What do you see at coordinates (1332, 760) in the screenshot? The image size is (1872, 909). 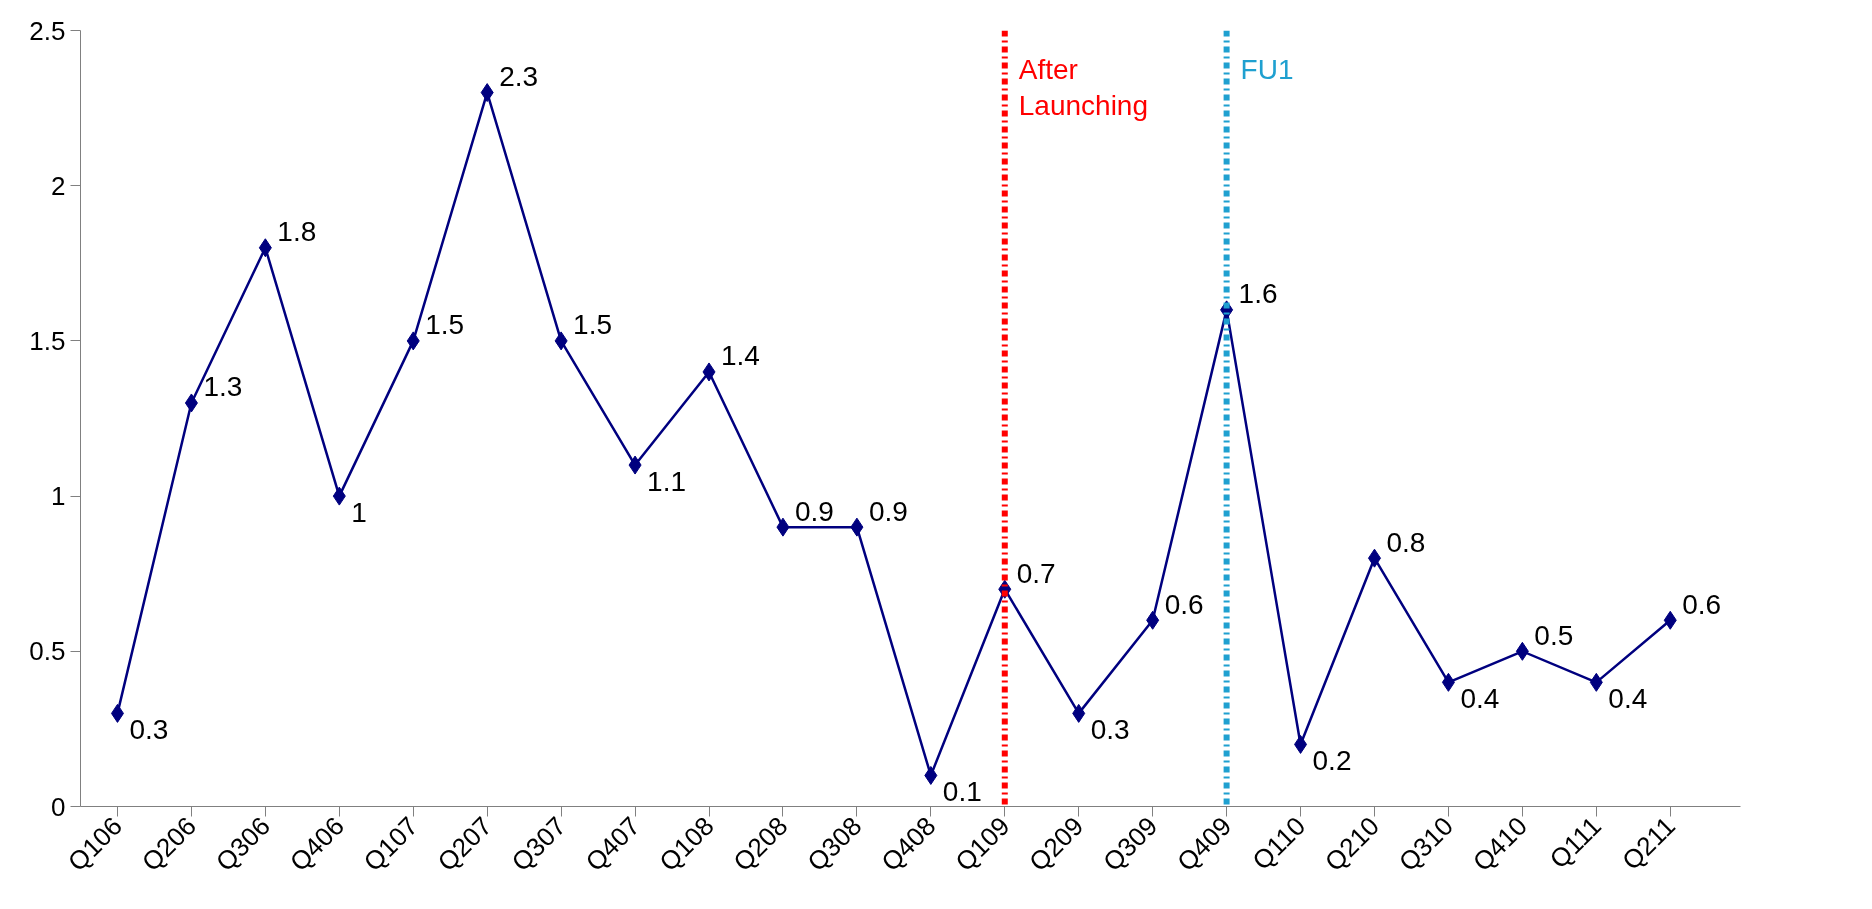 I see `data-label: 0.2` at bounding box center [1332, 760].